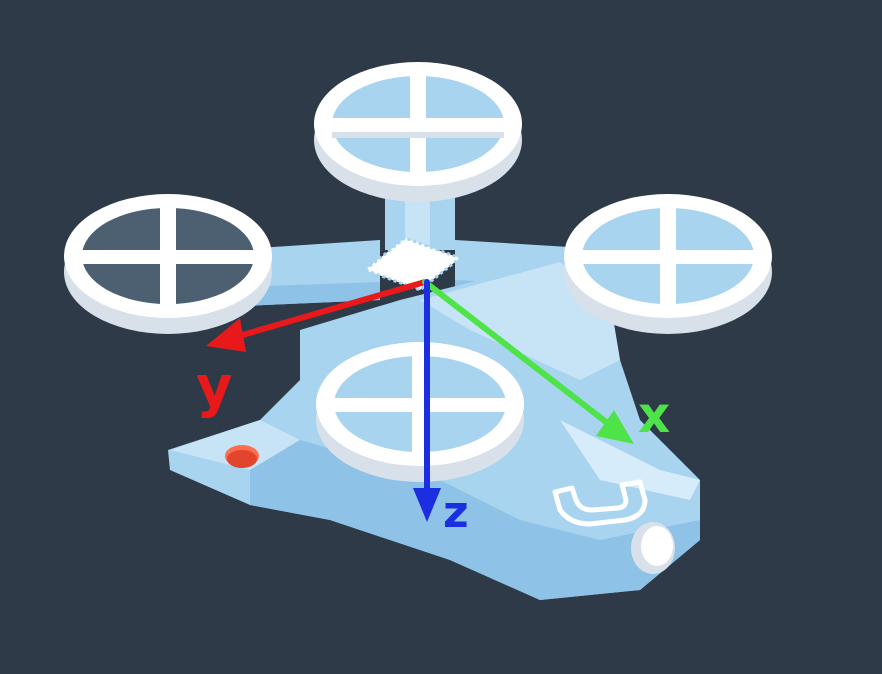  I want to click on axis-z-label: z, so click(456, 512).